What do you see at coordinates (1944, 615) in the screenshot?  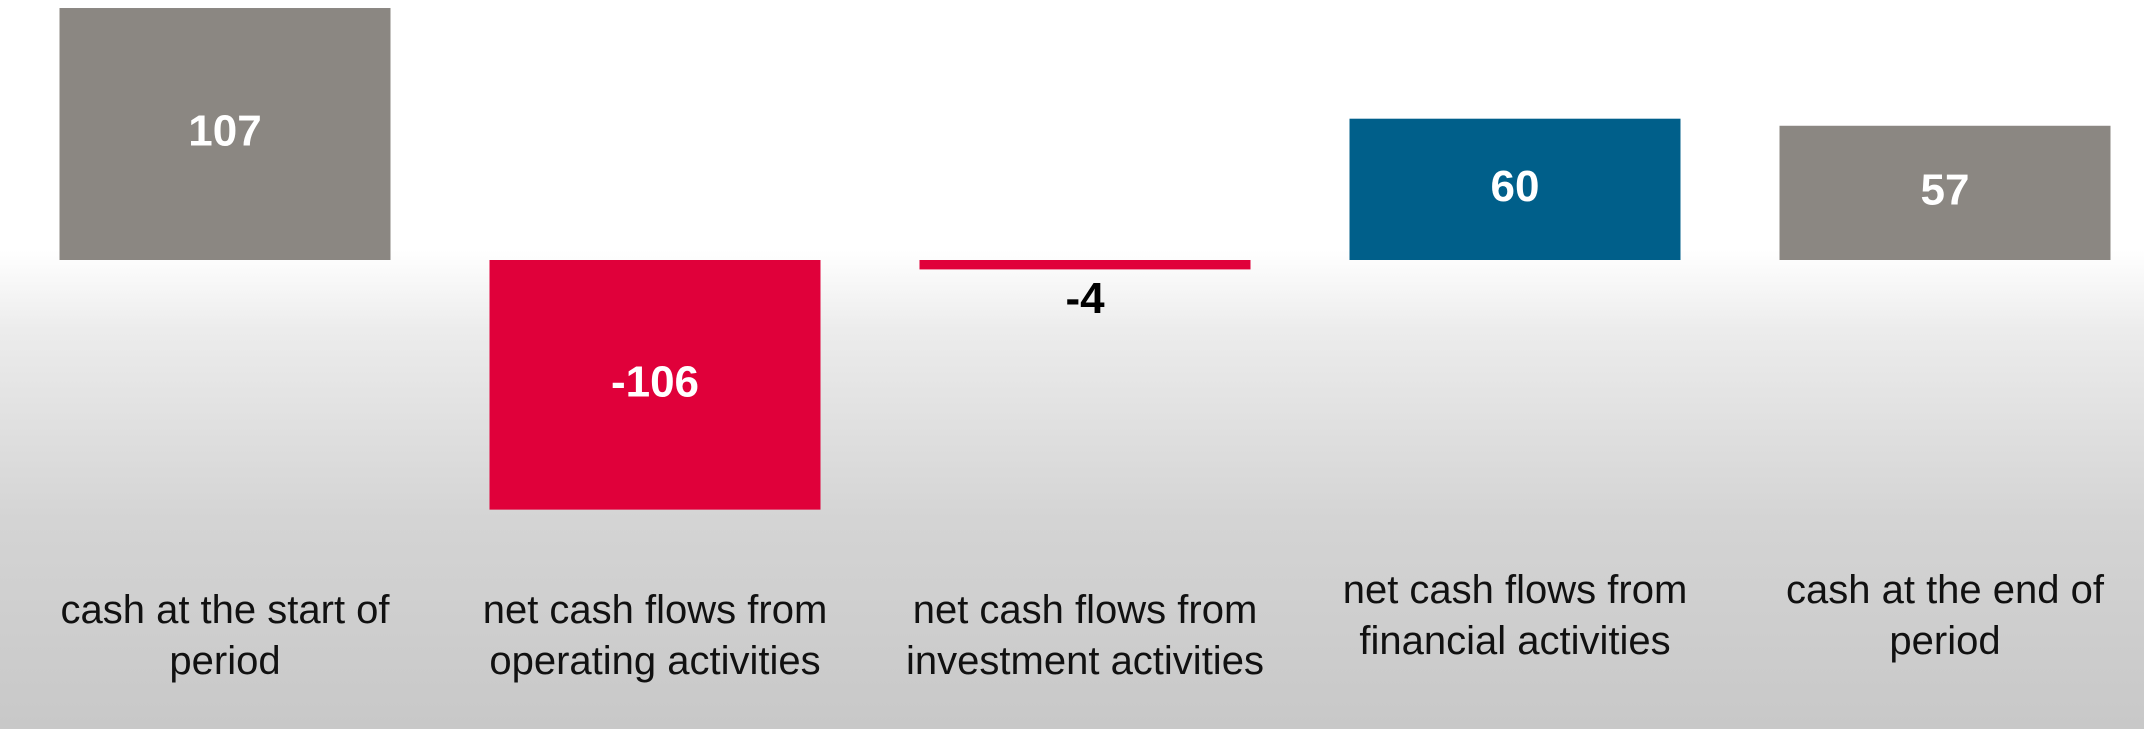 I see `category-label: cash at the end of period` at bounding box center [1944, 615].